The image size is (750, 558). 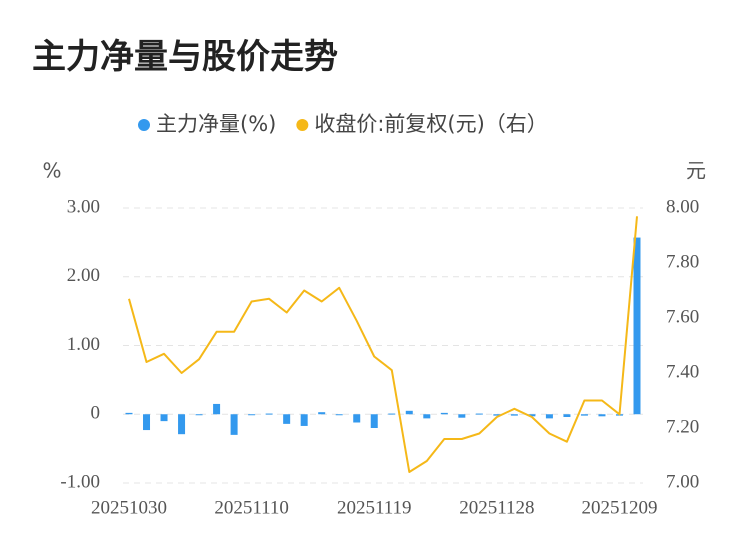 I want to click on y2-tick-label: 7.20, so click(x=682, y=426).